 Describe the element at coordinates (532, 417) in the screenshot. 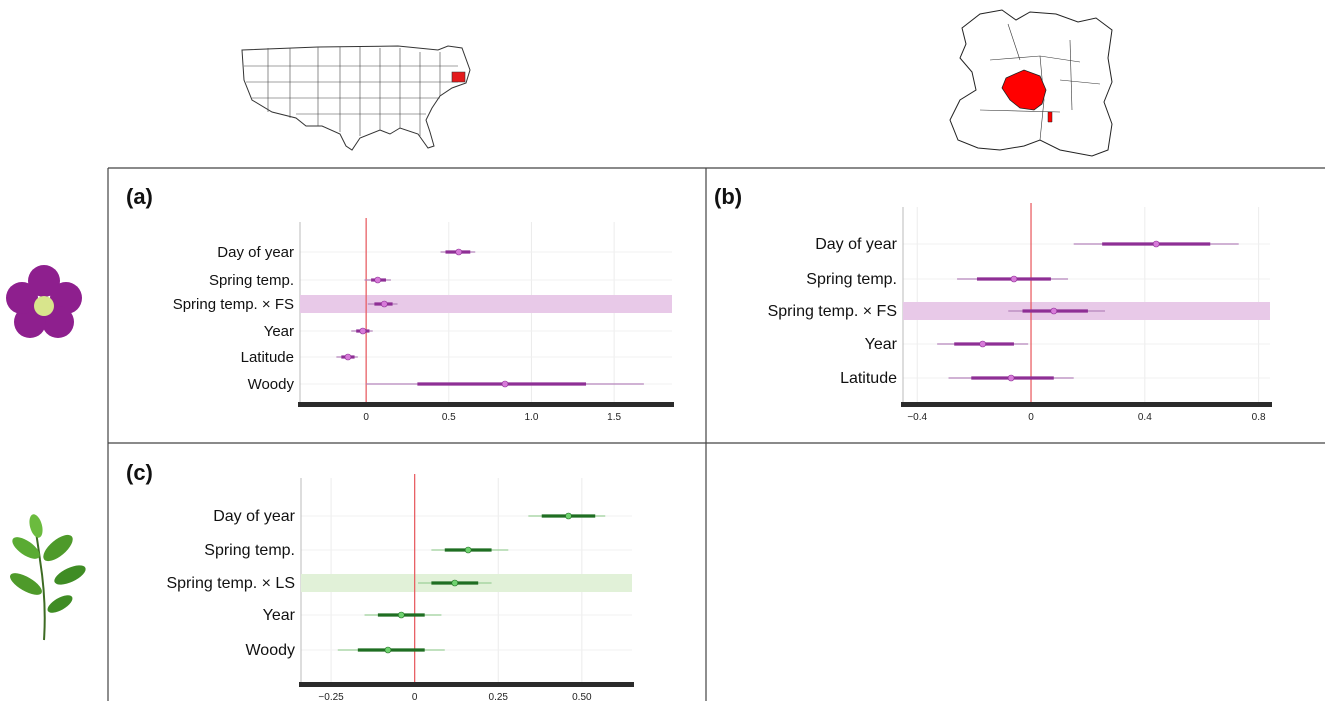

I see `x-tick-label: 1.0` at that location.